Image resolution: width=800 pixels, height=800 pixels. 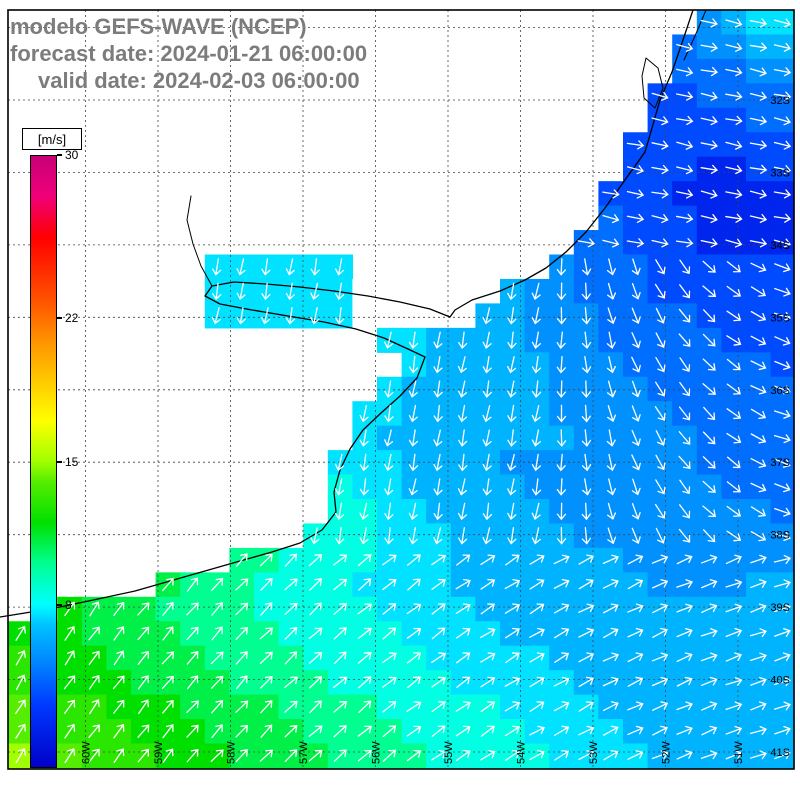 I want to click on lat-label: 32S, so click(x=780, y=101).